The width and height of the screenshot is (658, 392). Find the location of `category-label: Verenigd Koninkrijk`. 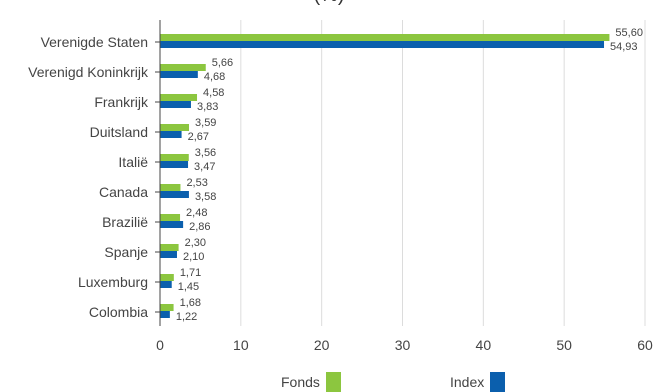

category-label: Verenigd Koninkrijk is located at coordinates (88, 72).